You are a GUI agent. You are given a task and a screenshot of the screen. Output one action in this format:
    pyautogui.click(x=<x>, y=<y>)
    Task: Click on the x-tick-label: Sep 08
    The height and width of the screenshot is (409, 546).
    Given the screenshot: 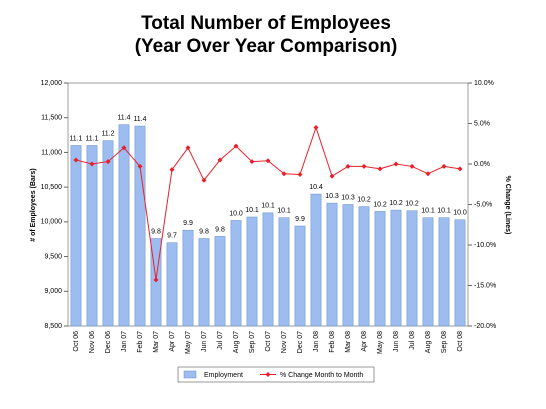 What is the action you would take?
    pyautogui.click(x=444, y=342)
    